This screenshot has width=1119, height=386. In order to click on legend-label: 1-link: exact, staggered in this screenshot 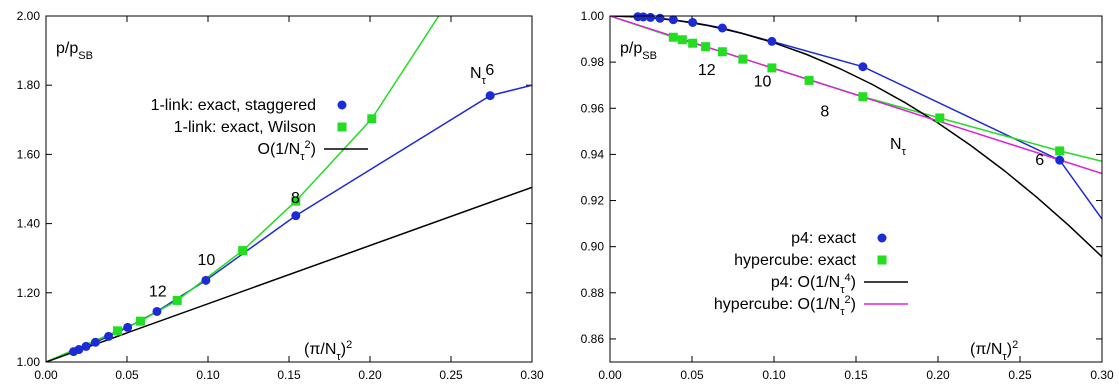, I will do `click(233, 105)`.